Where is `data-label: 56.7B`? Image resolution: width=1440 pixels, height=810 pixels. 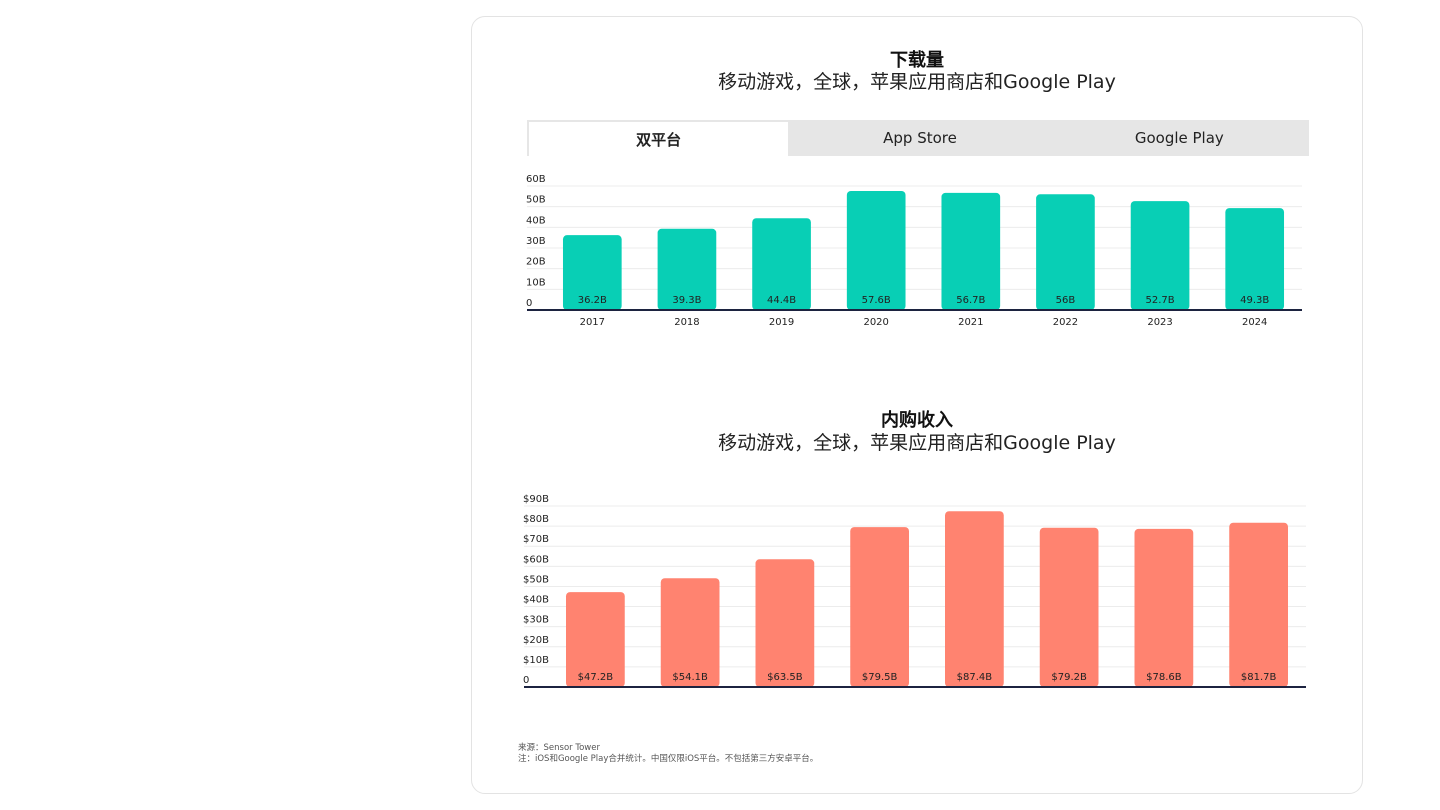
data-label: 56.7B is located at coordinates (970, 300).